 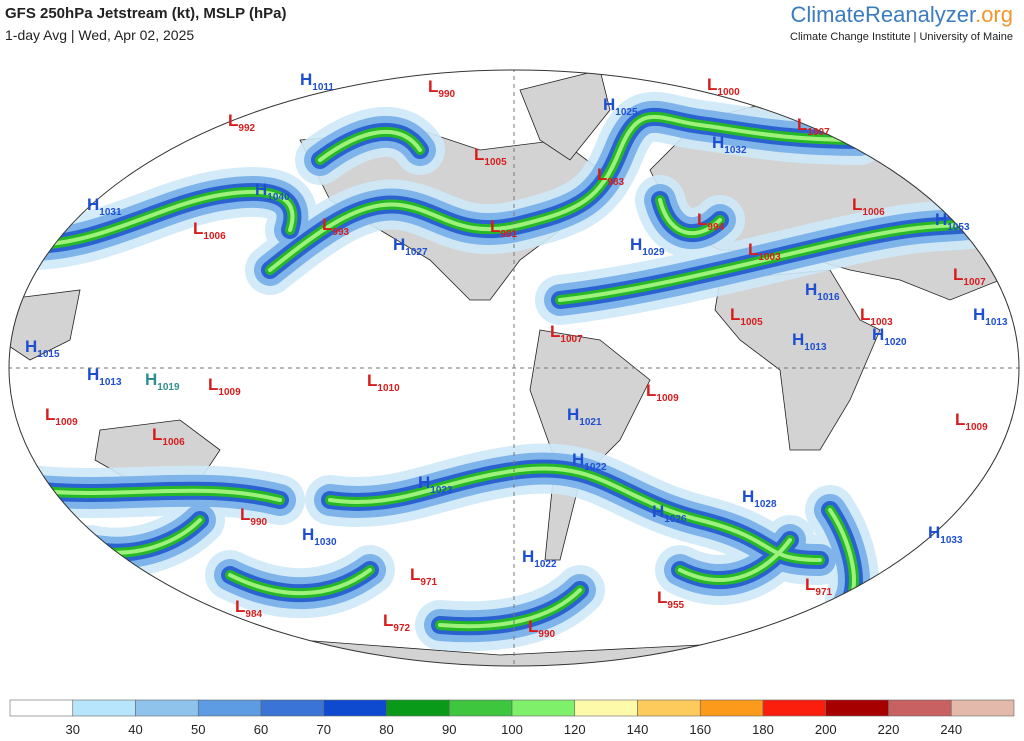 I want to click on center-value: 1020, so click(x=895, y=342).